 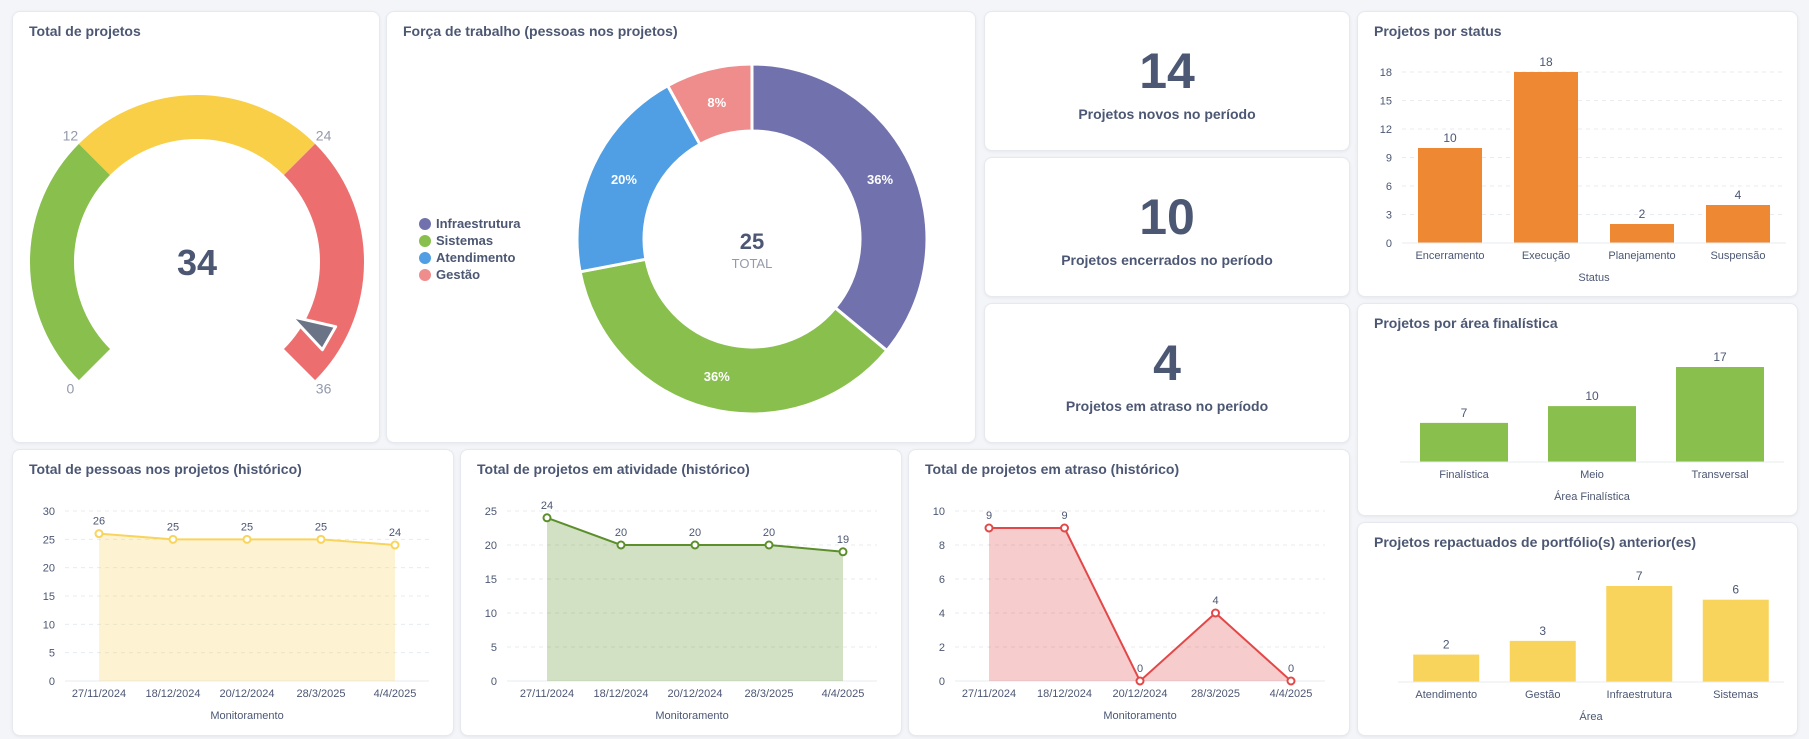 What do you see at coordinates (1639, 634) in the screenshot?
I see `bar-infraestrutura` at bounding box center [1639, 634].